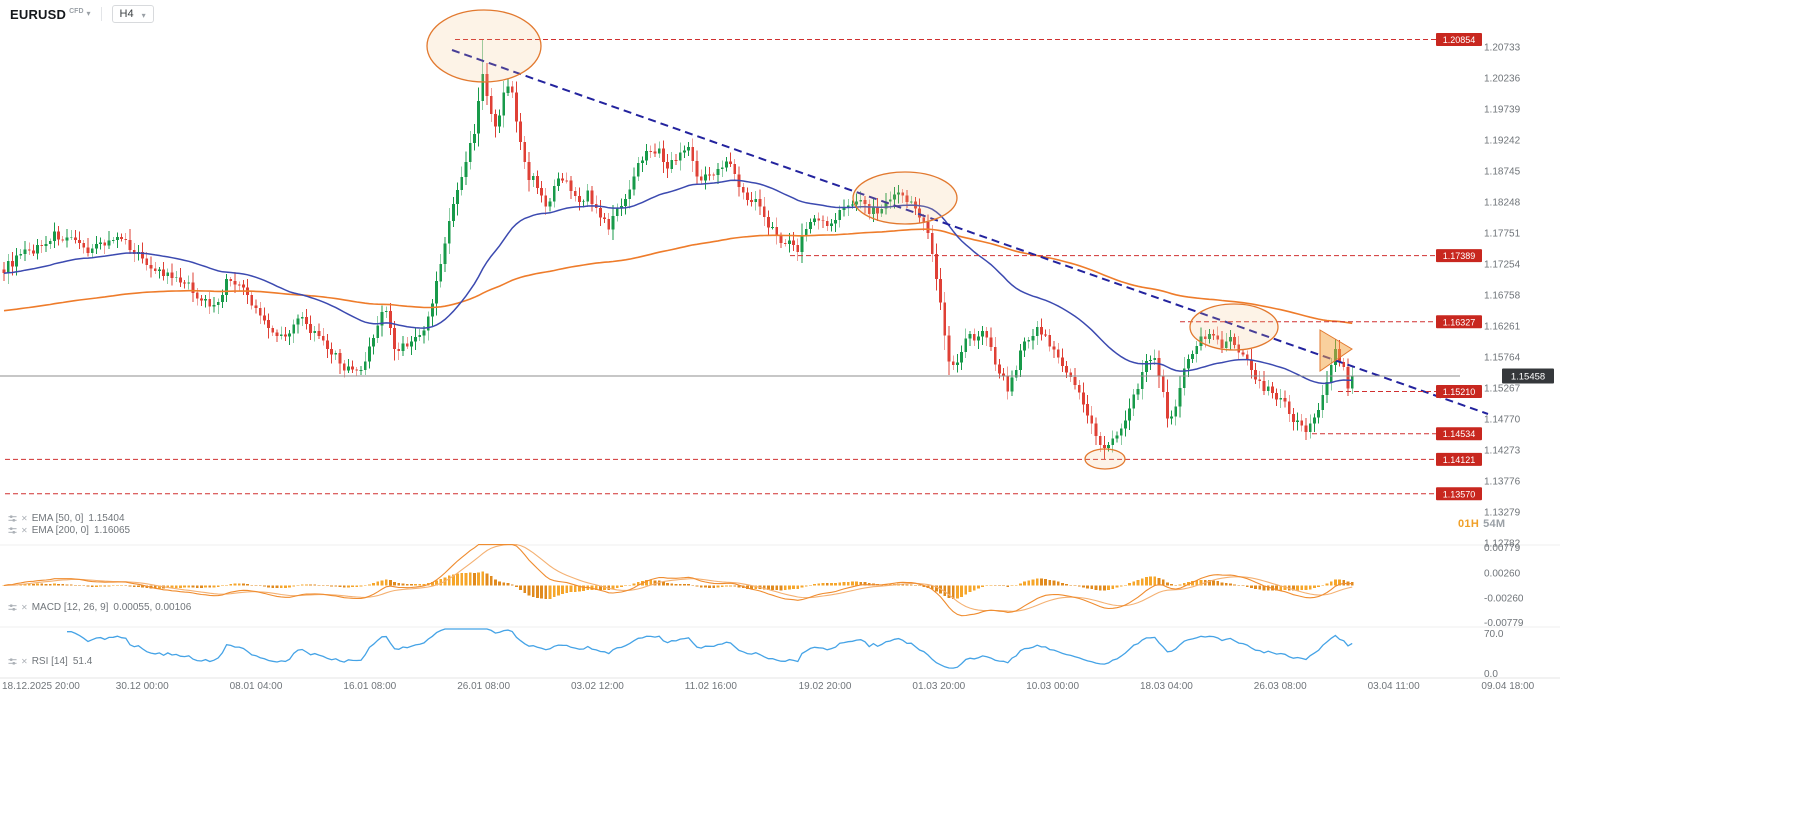  What do you see at coordinates (112, 530) in the screenshot?
I see `ema200-value: 1.16065` at bounding box center [112, 530].